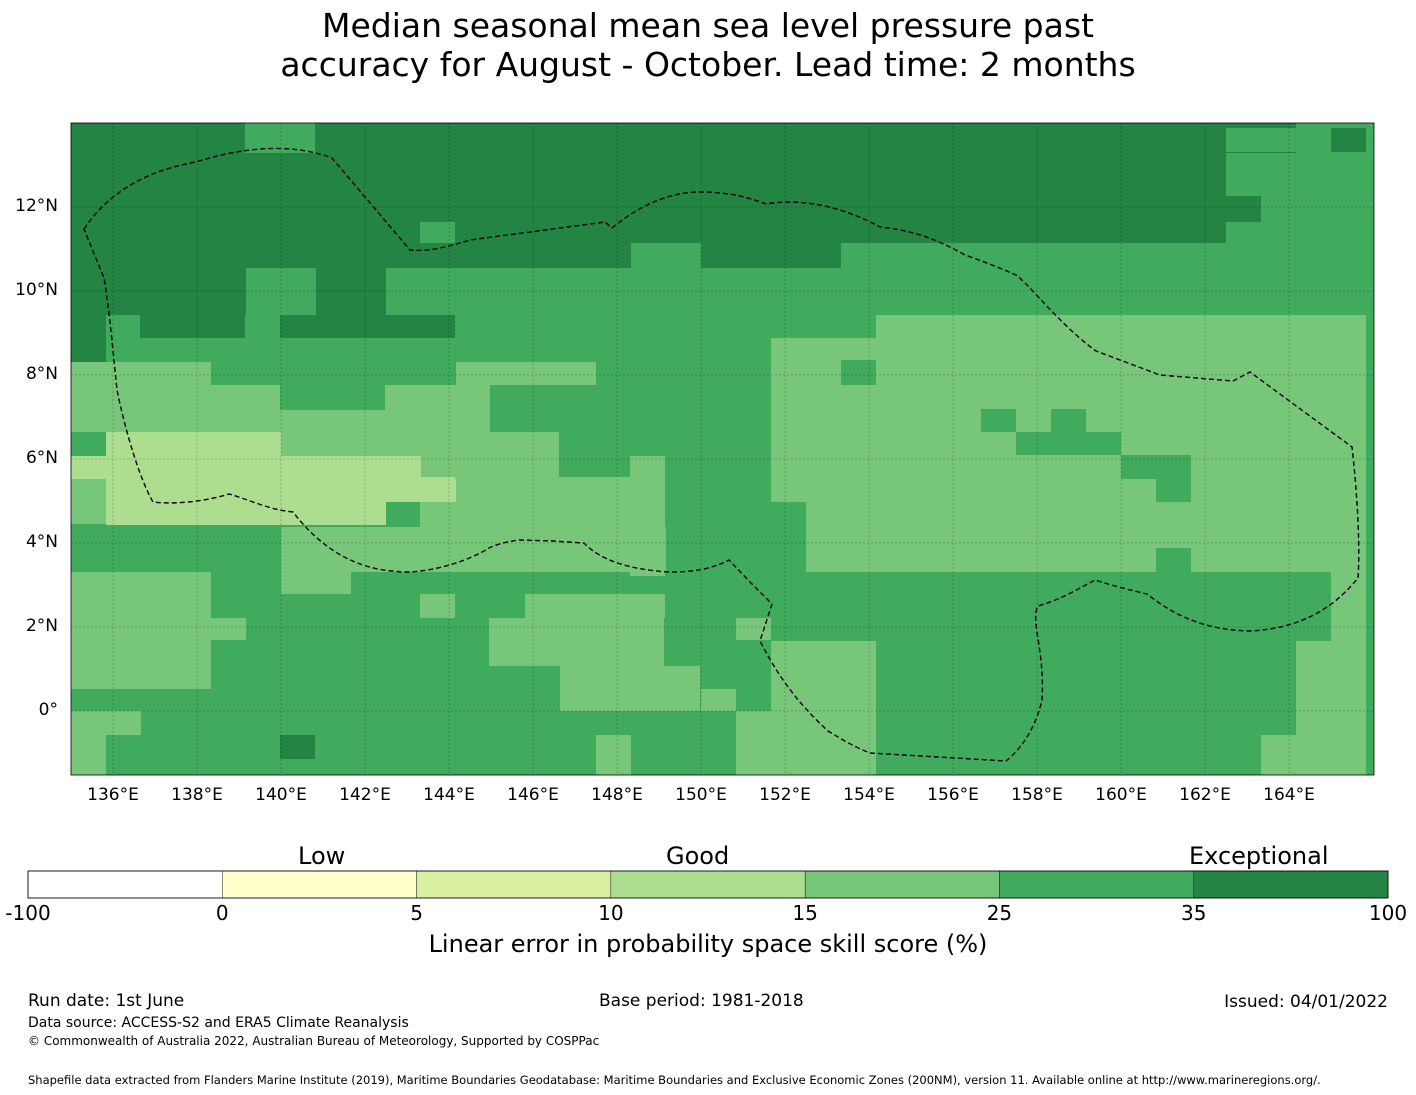  What do you see at coordinates (28, 913) in the screenshot?
I see `colorbar-tick-label: -100` at bounding box center [28, 913].